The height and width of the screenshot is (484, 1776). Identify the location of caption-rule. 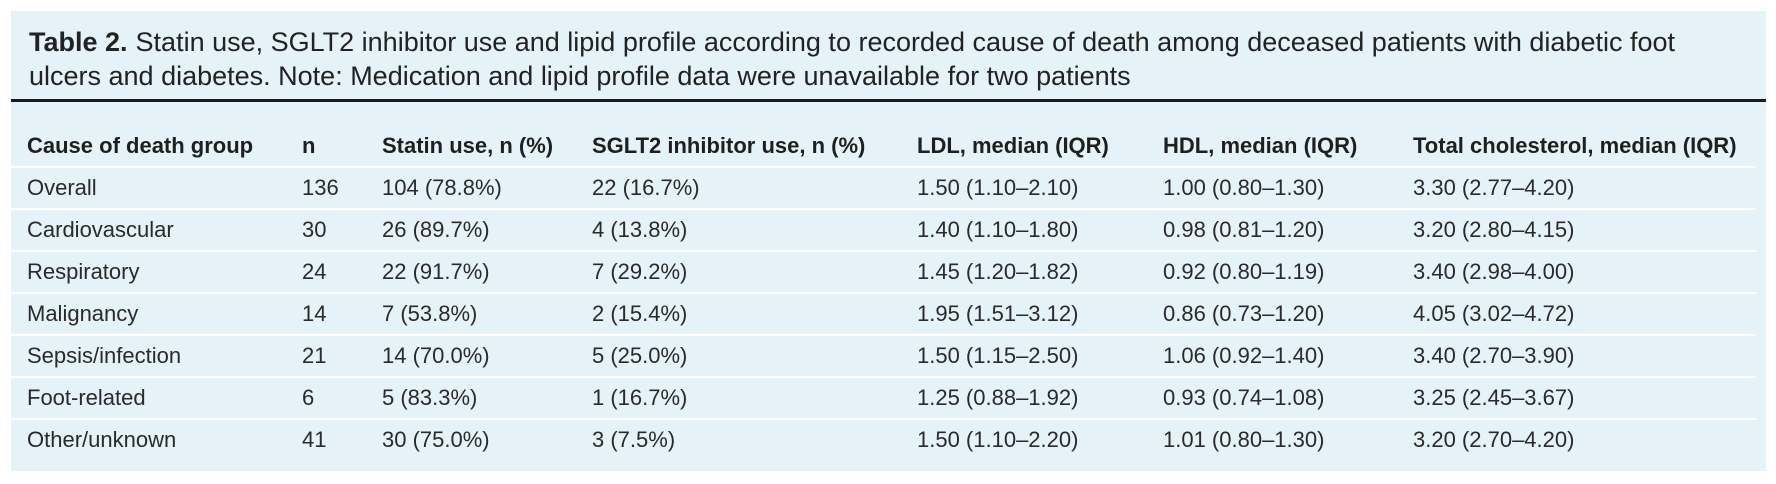
(888, 100).